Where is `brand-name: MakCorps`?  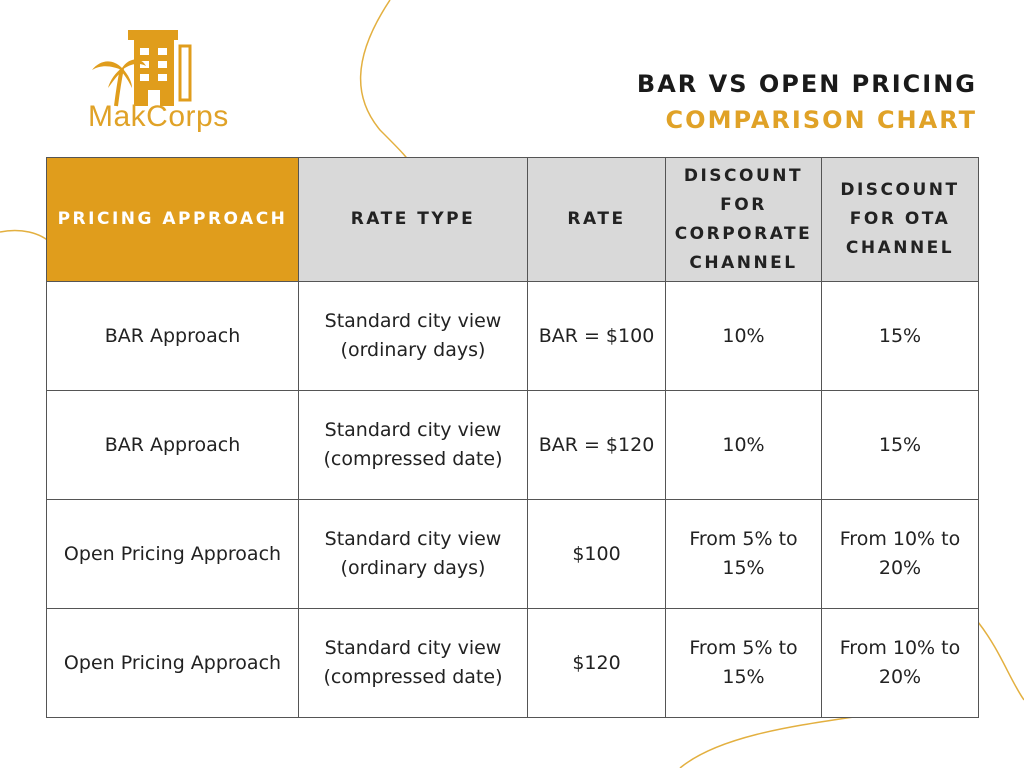 brand-name: MakCorps is located at coordinates (158, 116).